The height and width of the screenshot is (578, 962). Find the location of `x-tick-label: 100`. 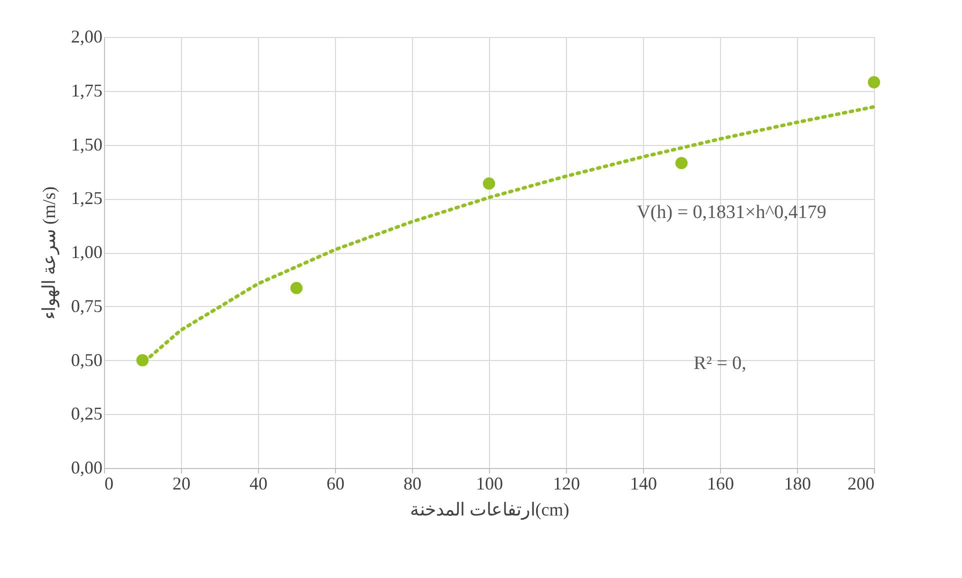

x-tick-label: 100 is located at coordinates (489, 484).